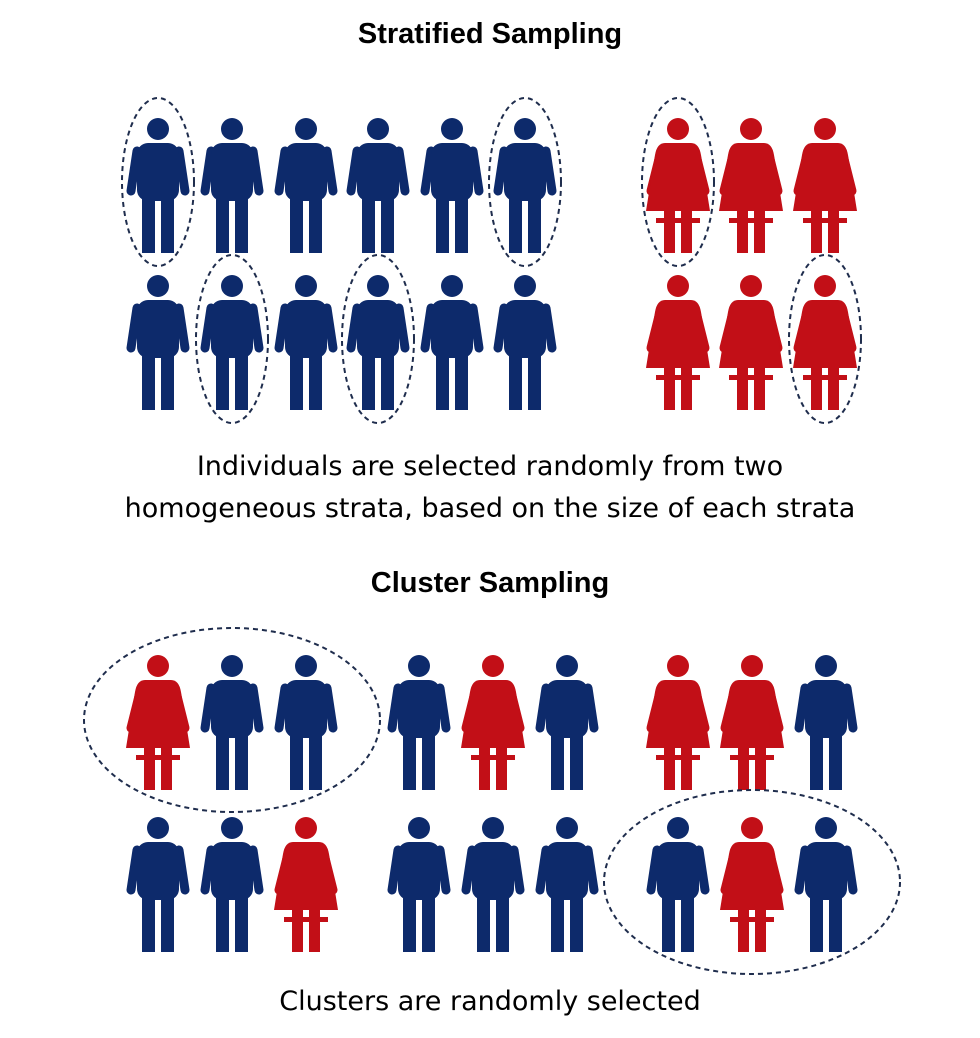  What do you see at coordinates (490, 583) in the screenshot?
I see `cluster-sampling-title: Cluster Sampling` at bounding box center [490, 583].